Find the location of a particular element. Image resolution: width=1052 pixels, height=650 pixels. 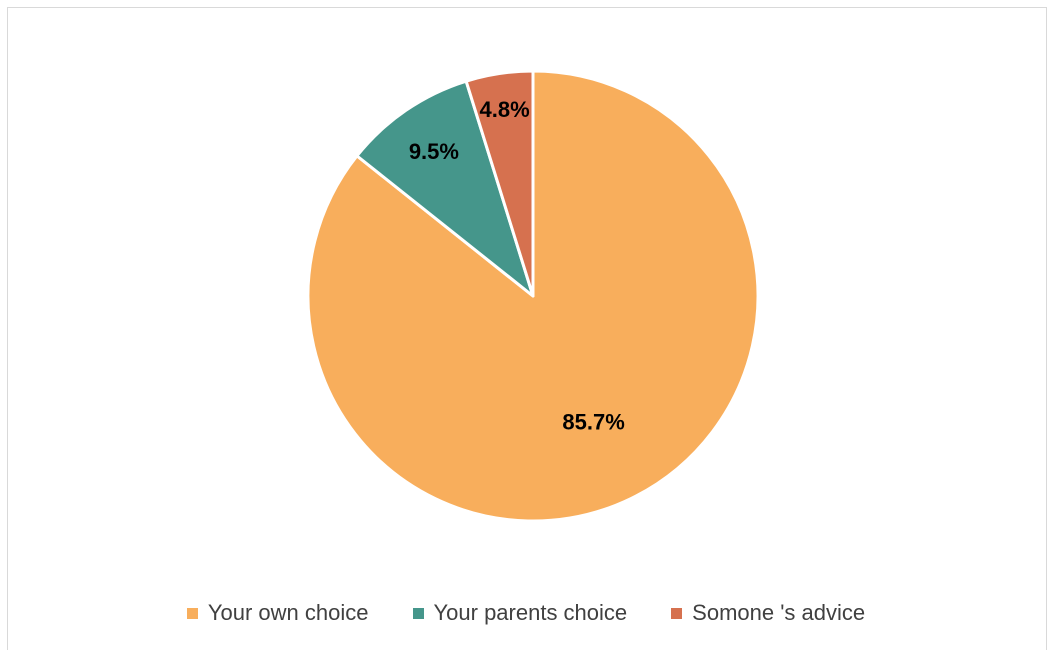

legend-swatch-parents-choice is located at coordinates (418, 613).